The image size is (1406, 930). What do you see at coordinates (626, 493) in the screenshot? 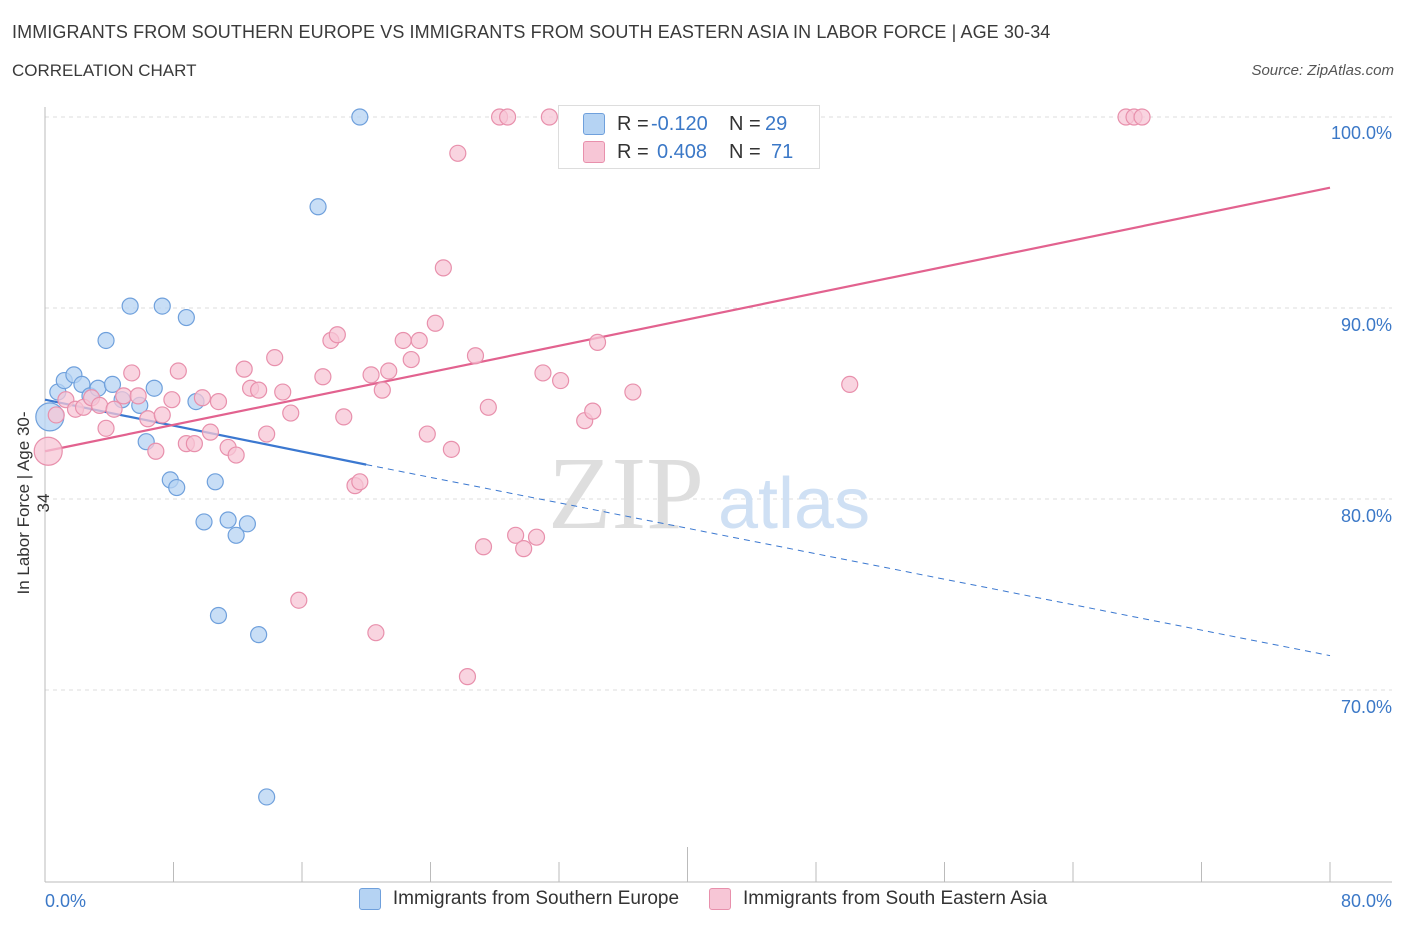
I see `watermark-zip: ZIP` at bounding box center [626, 493].